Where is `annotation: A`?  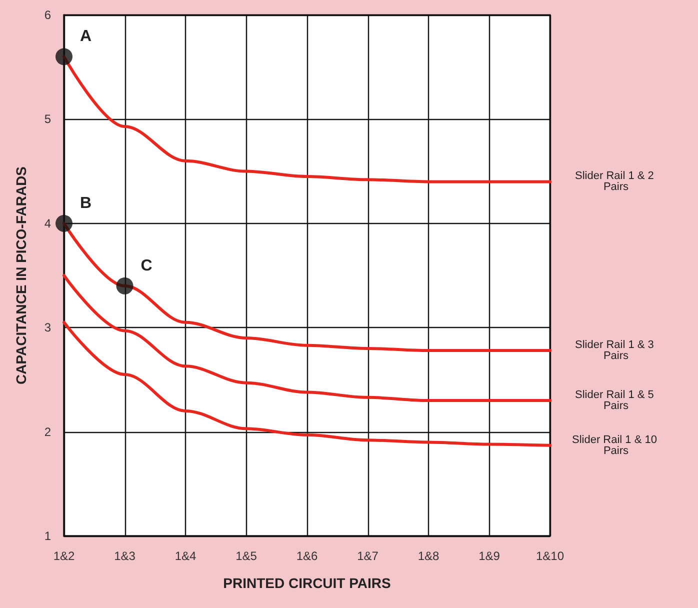
annotation: A is located at coordinates (86, 37).